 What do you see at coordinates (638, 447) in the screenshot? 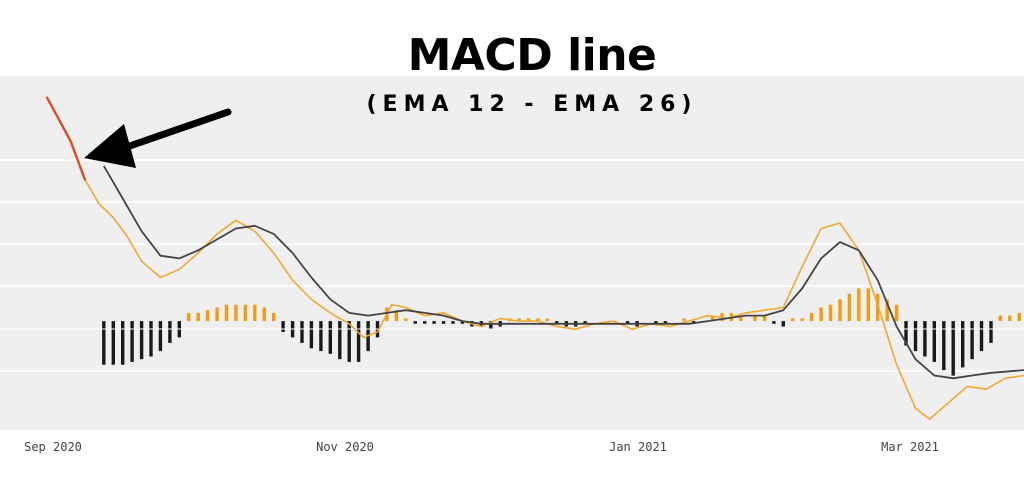
I see `x-tick-label: Jan 2021` at bounding box center [638, 447].